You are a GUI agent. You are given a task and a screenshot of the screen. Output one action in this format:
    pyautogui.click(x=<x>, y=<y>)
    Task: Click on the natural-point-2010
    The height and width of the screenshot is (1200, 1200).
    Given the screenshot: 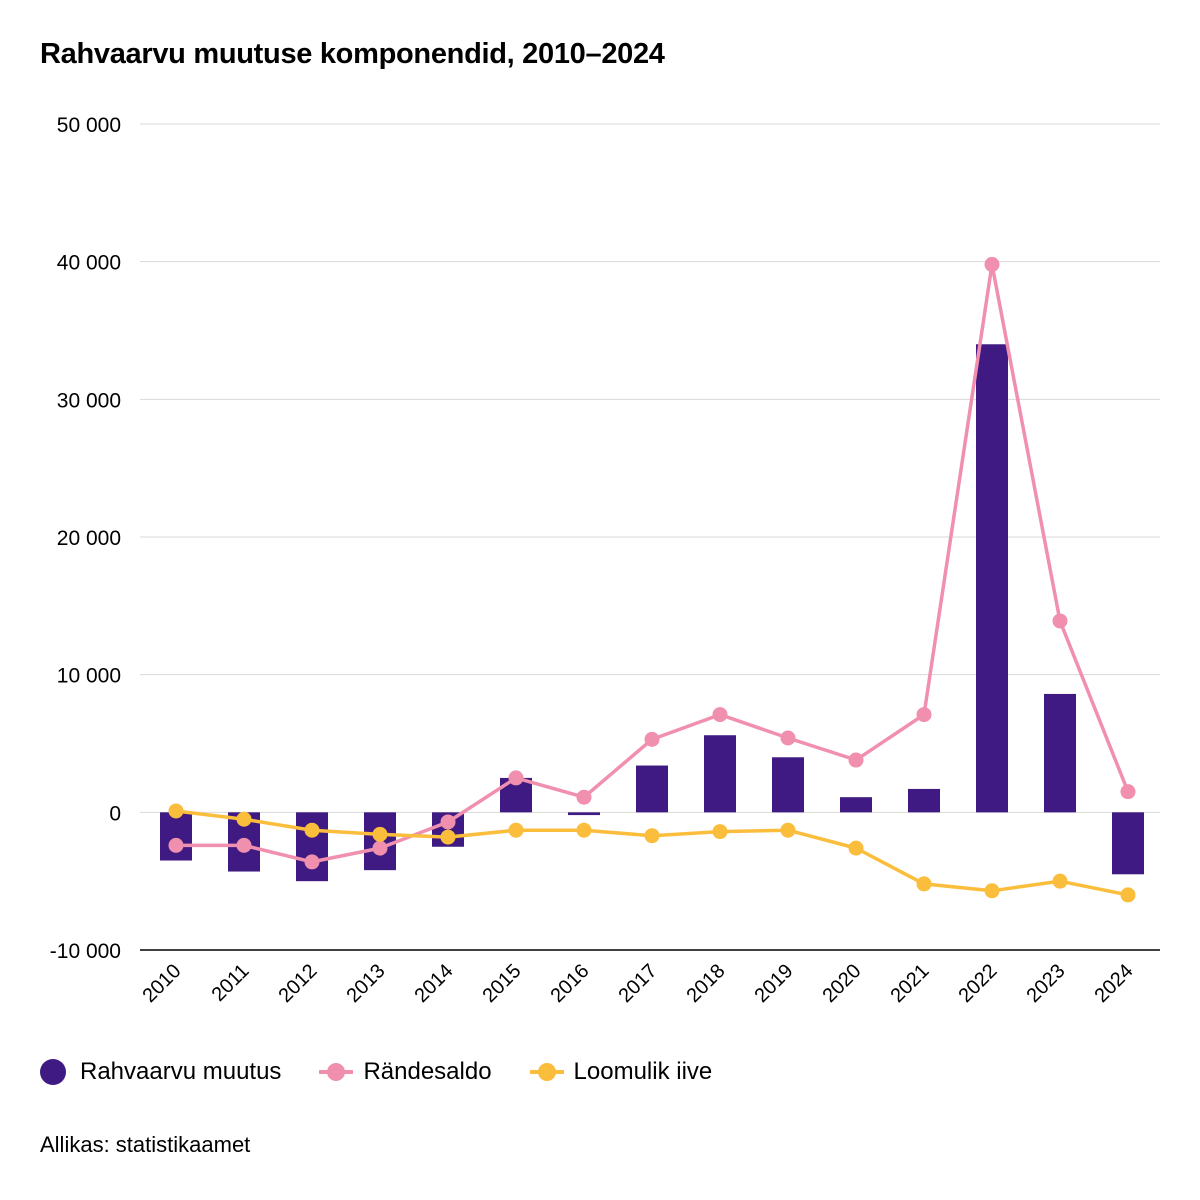 What is the action you would take?
    pyautogui.click(x=176, y=811)
    